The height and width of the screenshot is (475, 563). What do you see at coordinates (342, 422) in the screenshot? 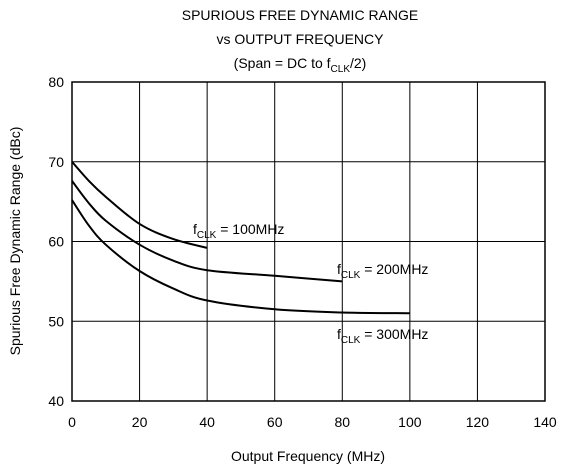
I see `x-tick-label: 80` at bounding box center [342, 422].